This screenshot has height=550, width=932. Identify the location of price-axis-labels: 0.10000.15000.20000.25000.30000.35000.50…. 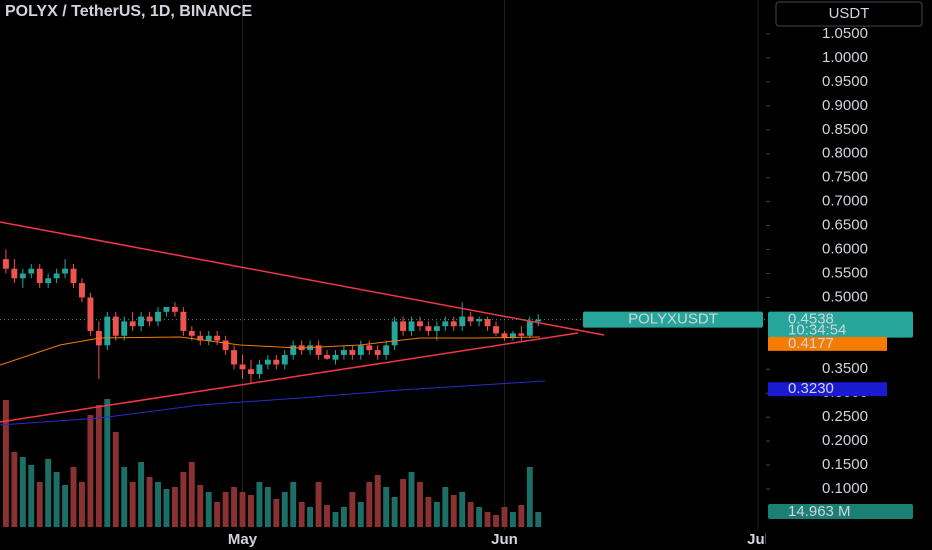
(817, 261).